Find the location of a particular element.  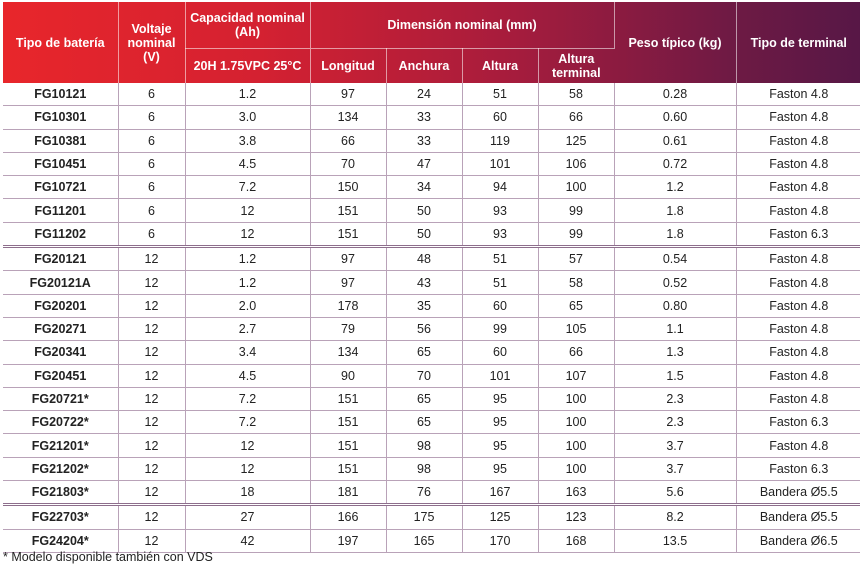

header-voltaje: Voltaje nominal (V) is located at coordinates (152, 42).